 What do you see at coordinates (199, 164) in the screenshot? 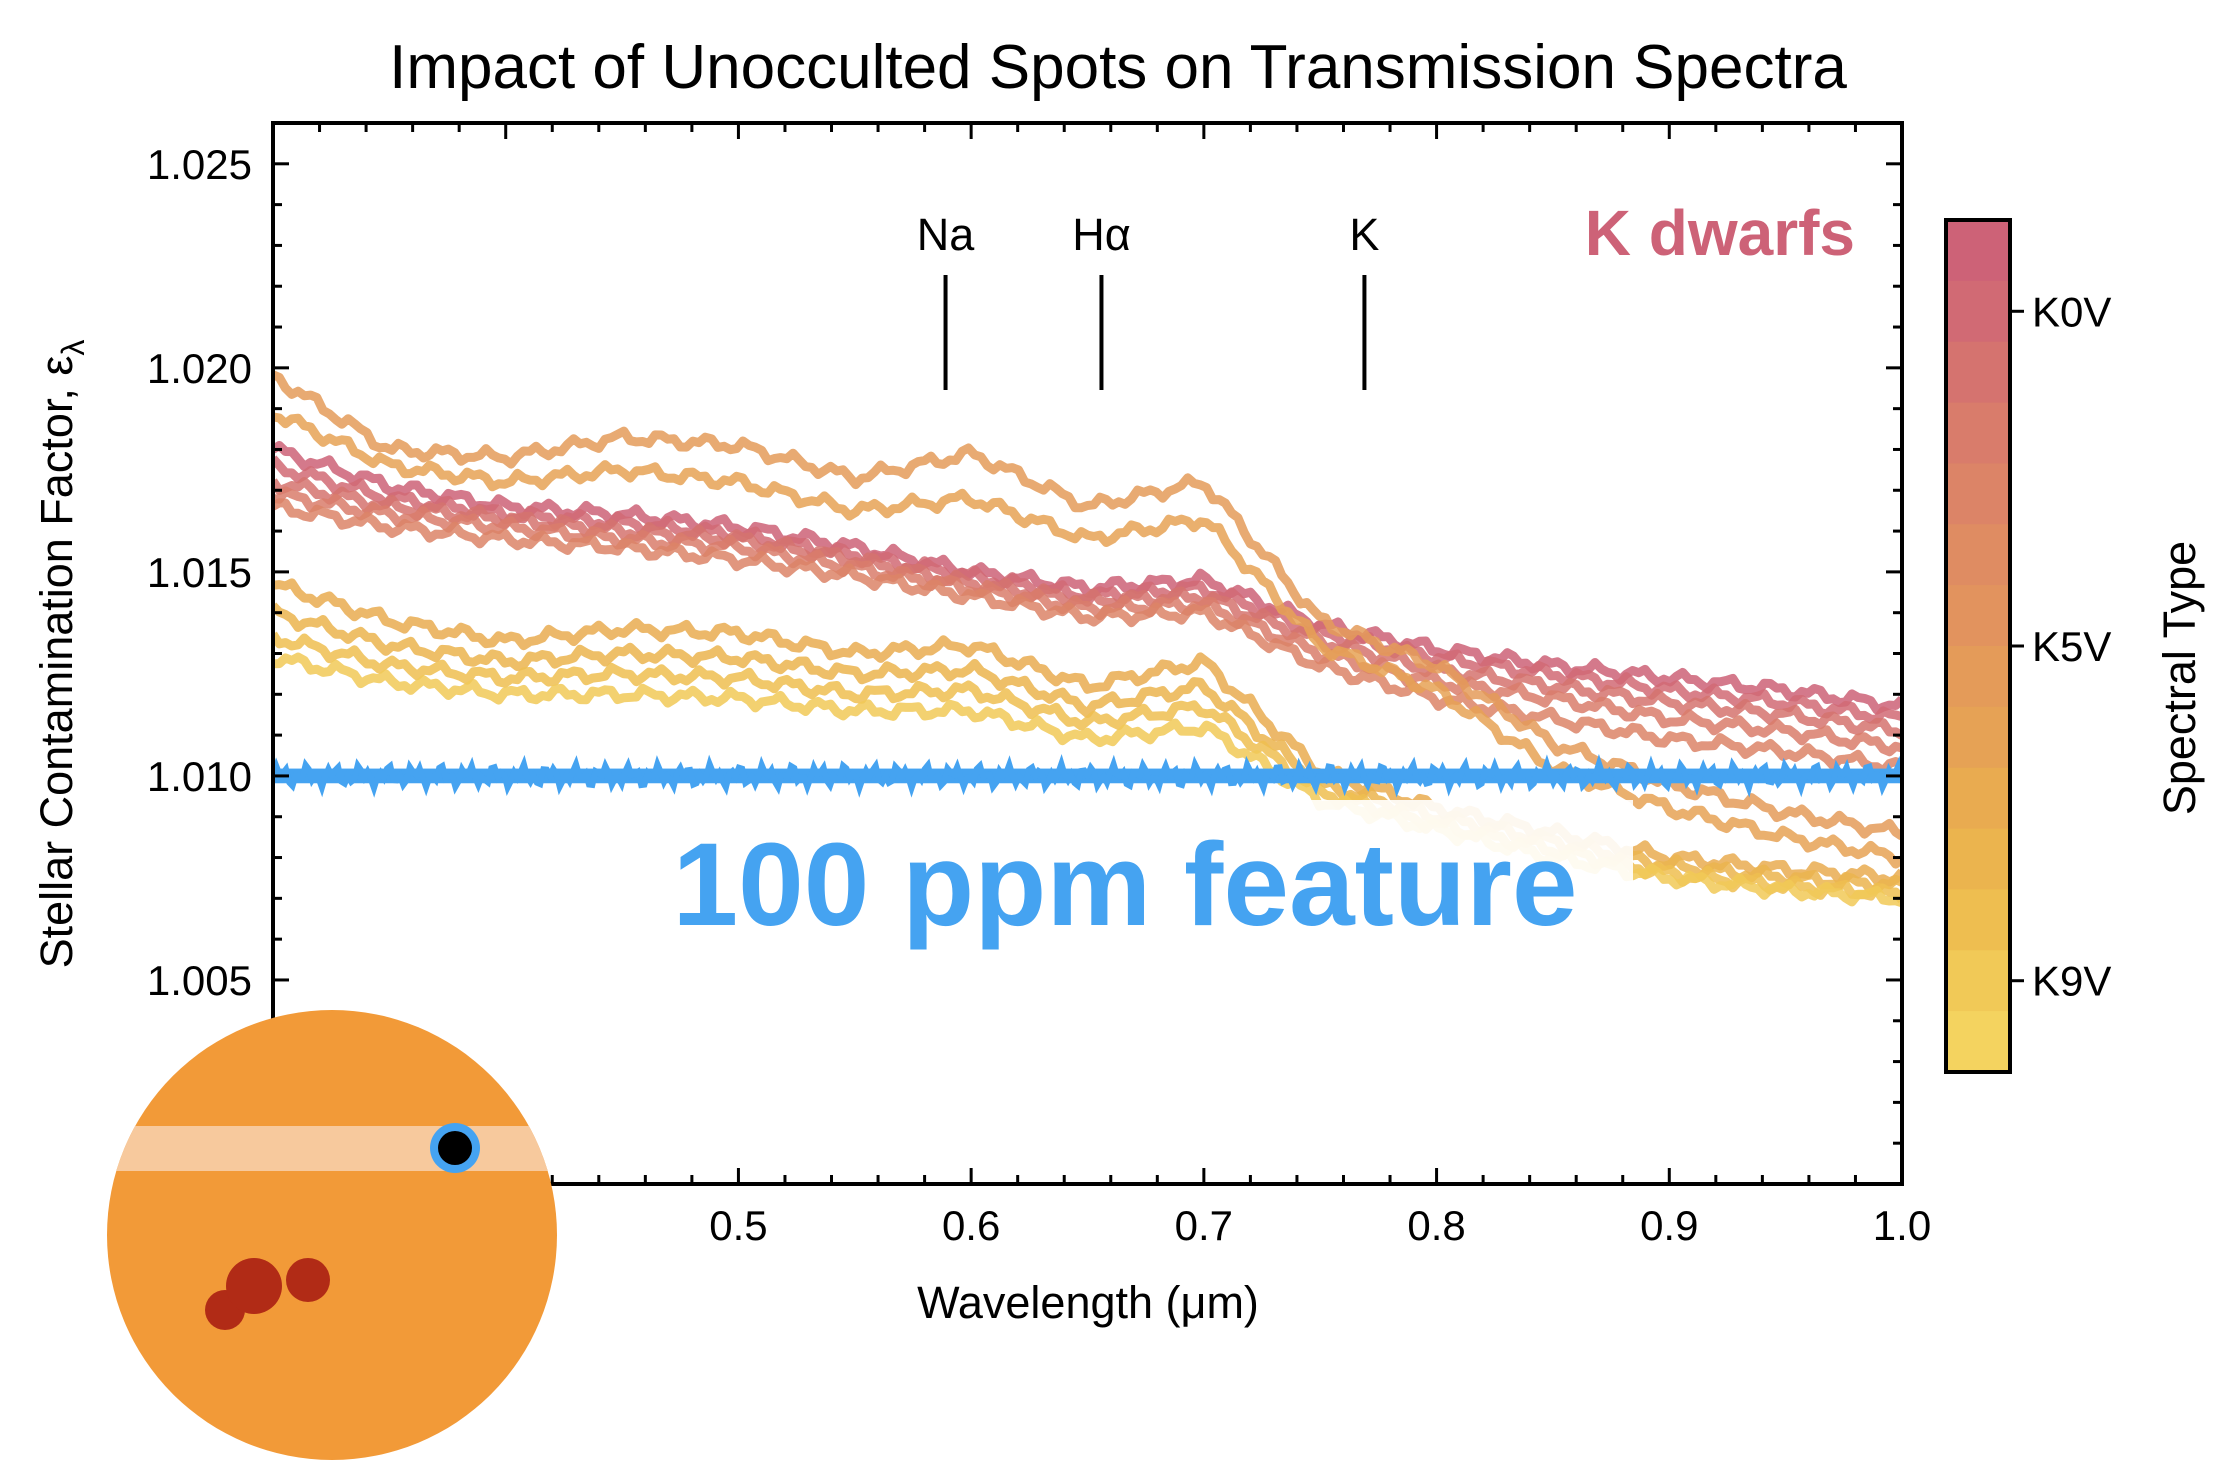
I see `y-tick-label: 1.025` at bounding box center [199, 164].